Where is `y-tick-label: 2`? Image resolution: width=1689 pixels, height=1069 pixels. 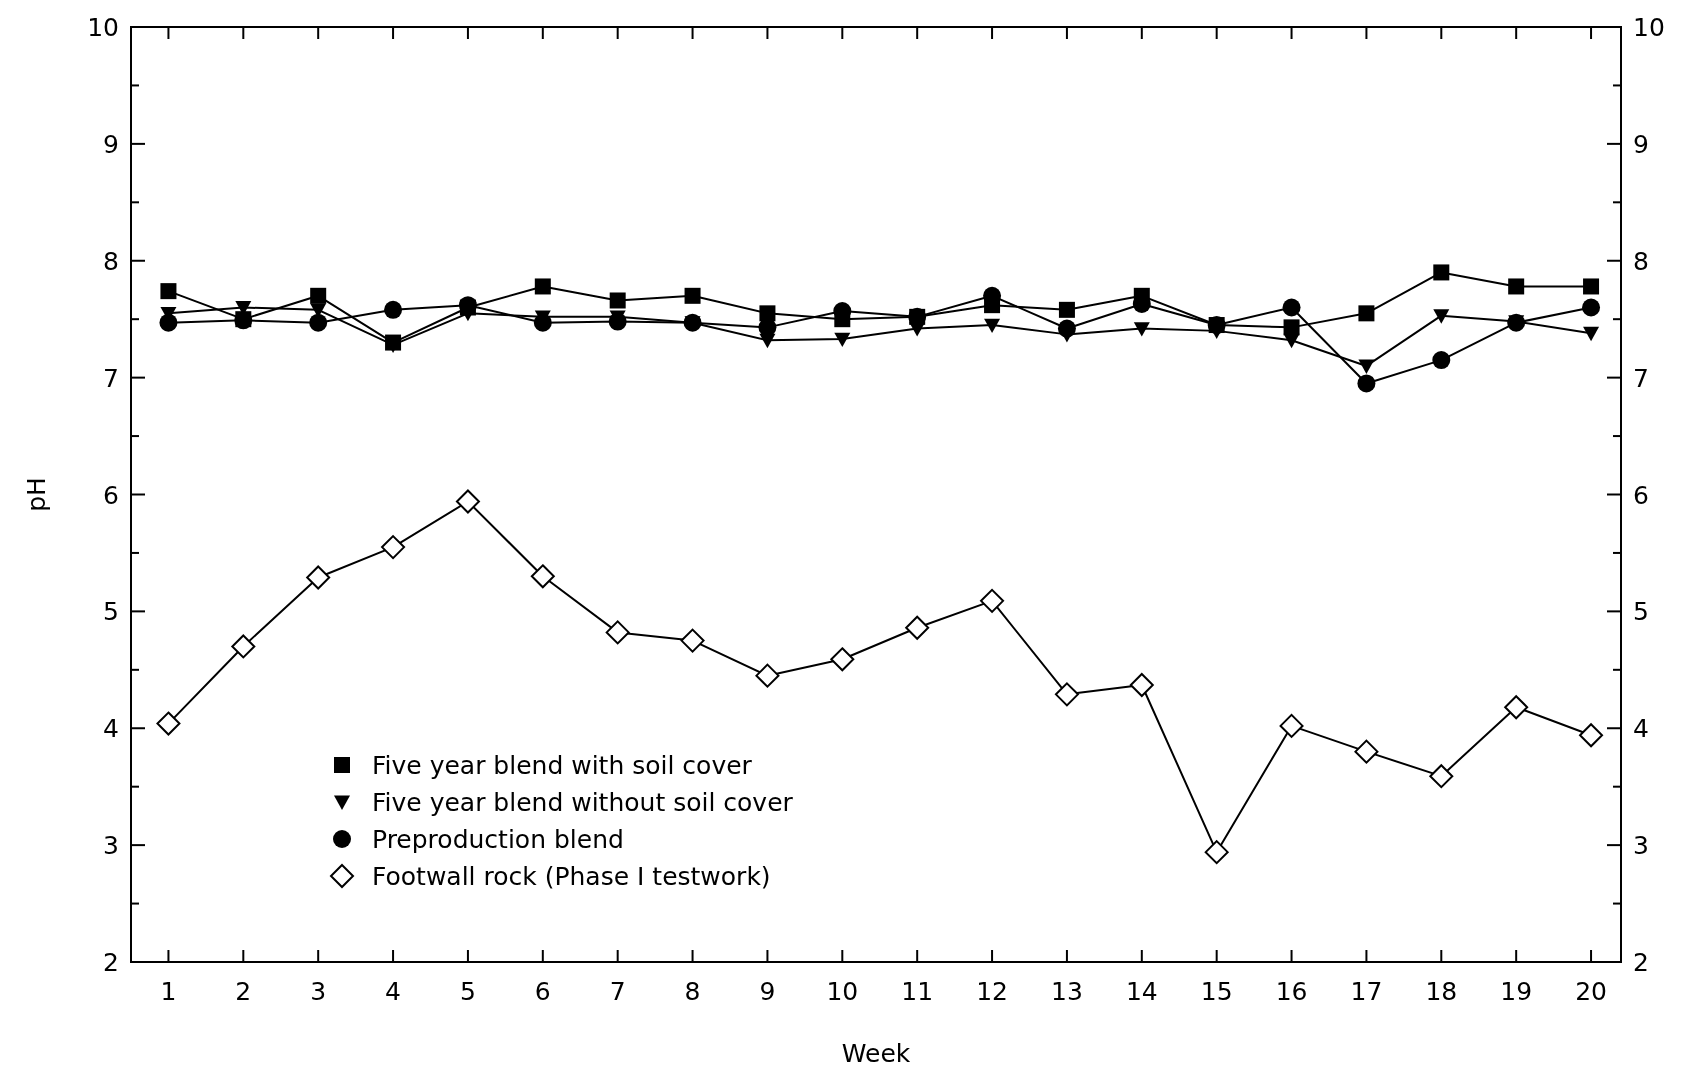
y-tick-label: 2 is located at coordinates (111, 962).